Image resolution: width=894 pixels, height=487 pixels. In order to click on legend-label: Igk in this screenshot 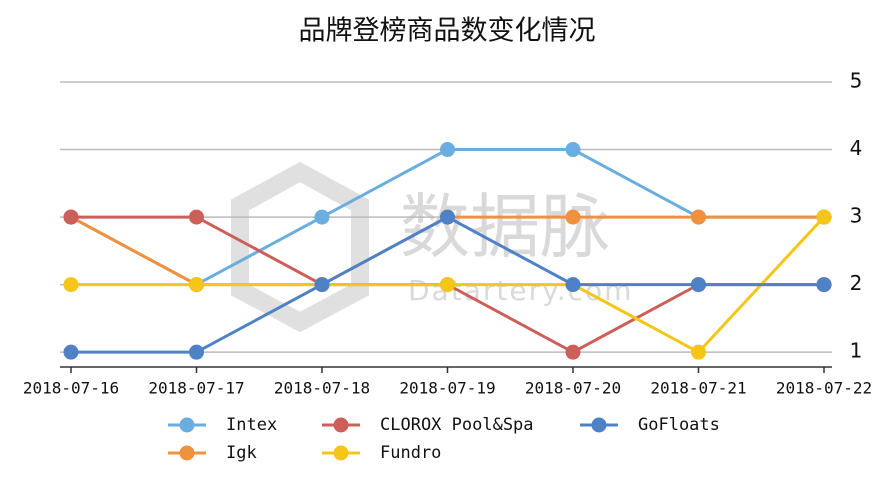, I will do `click(241, 453)`.